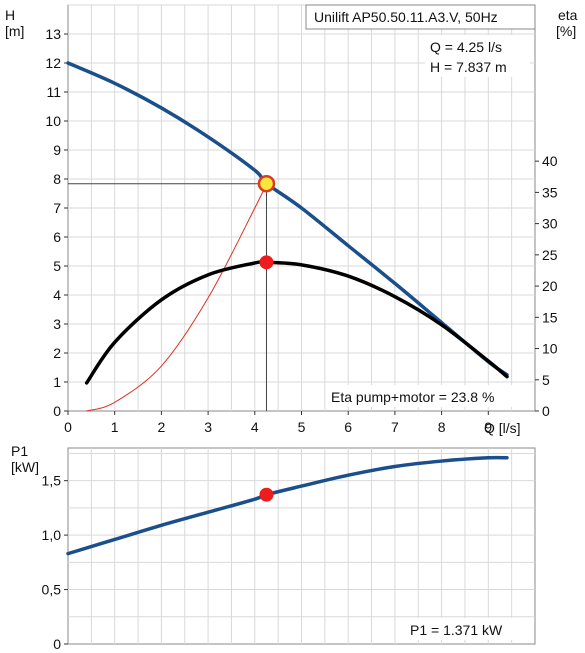  I want to click on power-annotation-box, so click(465, 629).